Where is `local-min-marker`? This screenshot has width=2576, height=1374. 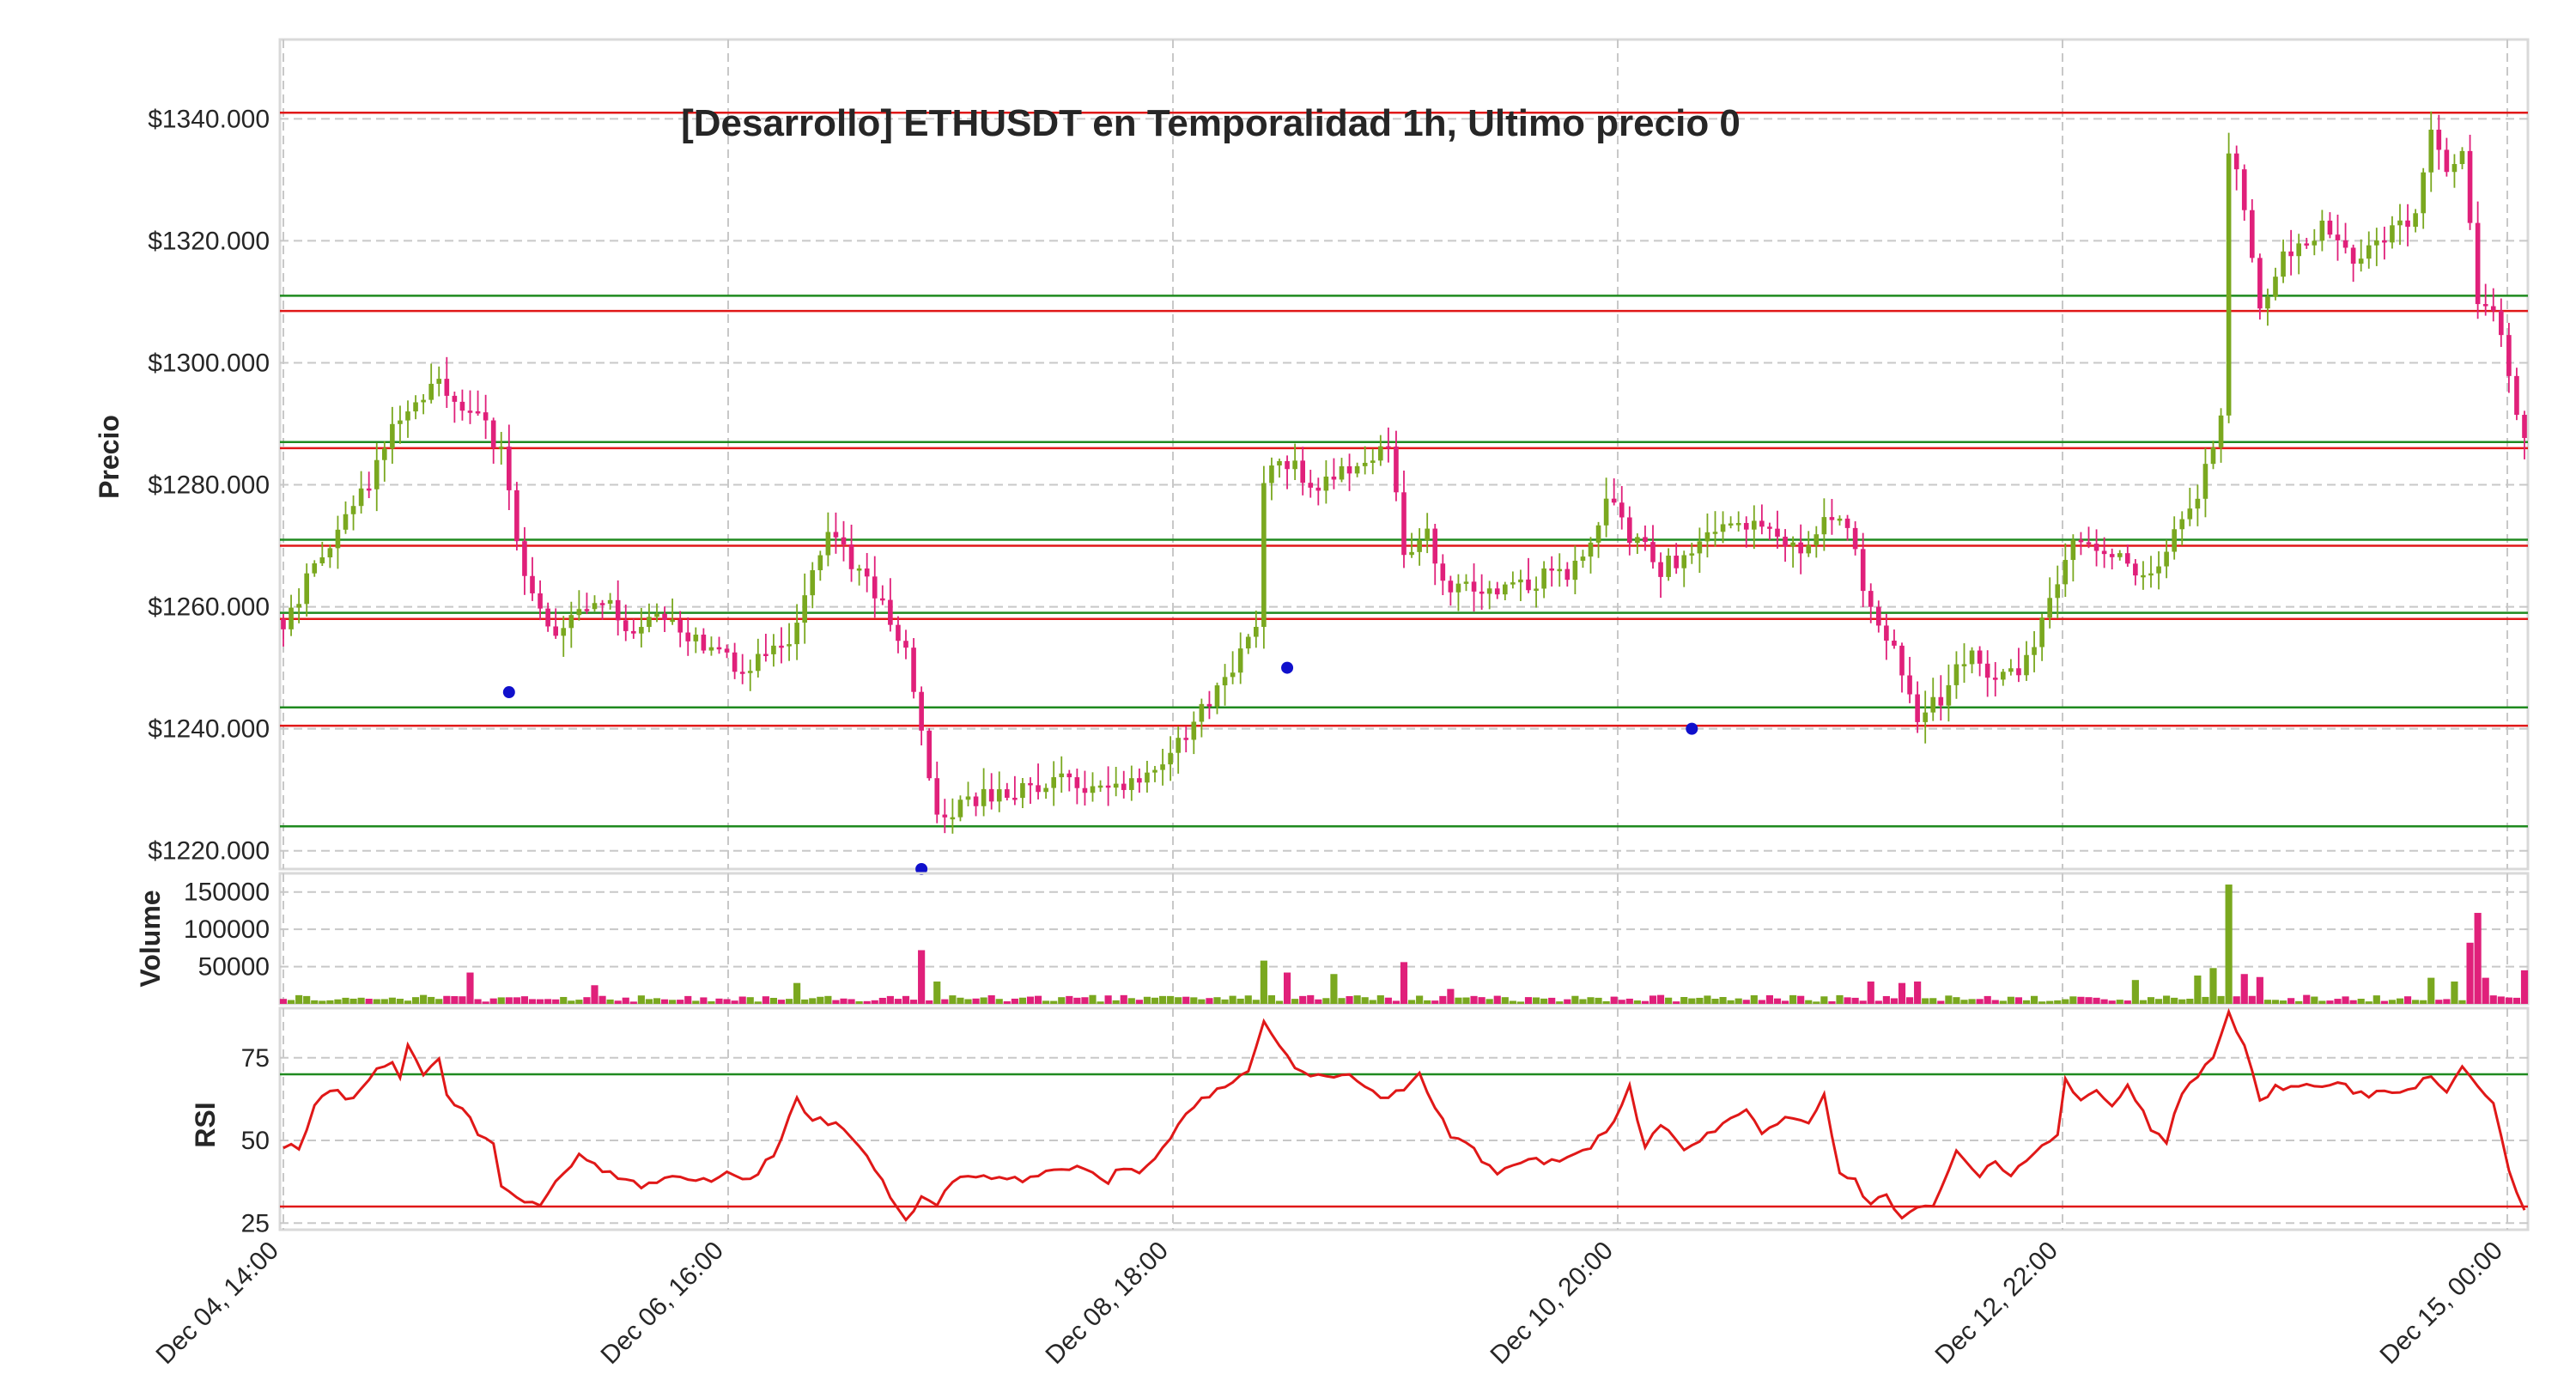 local-min-marker is located at coordinates (1287, 667).